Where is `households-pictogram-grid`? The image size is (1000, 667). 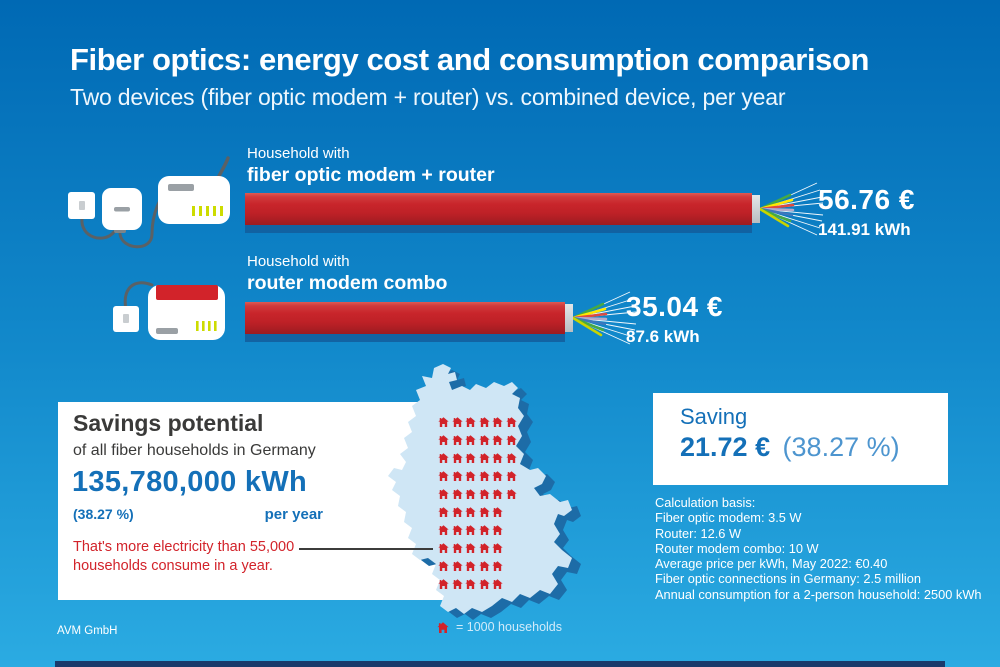 households-pictogram-grid is located at coordinates (477, 503).